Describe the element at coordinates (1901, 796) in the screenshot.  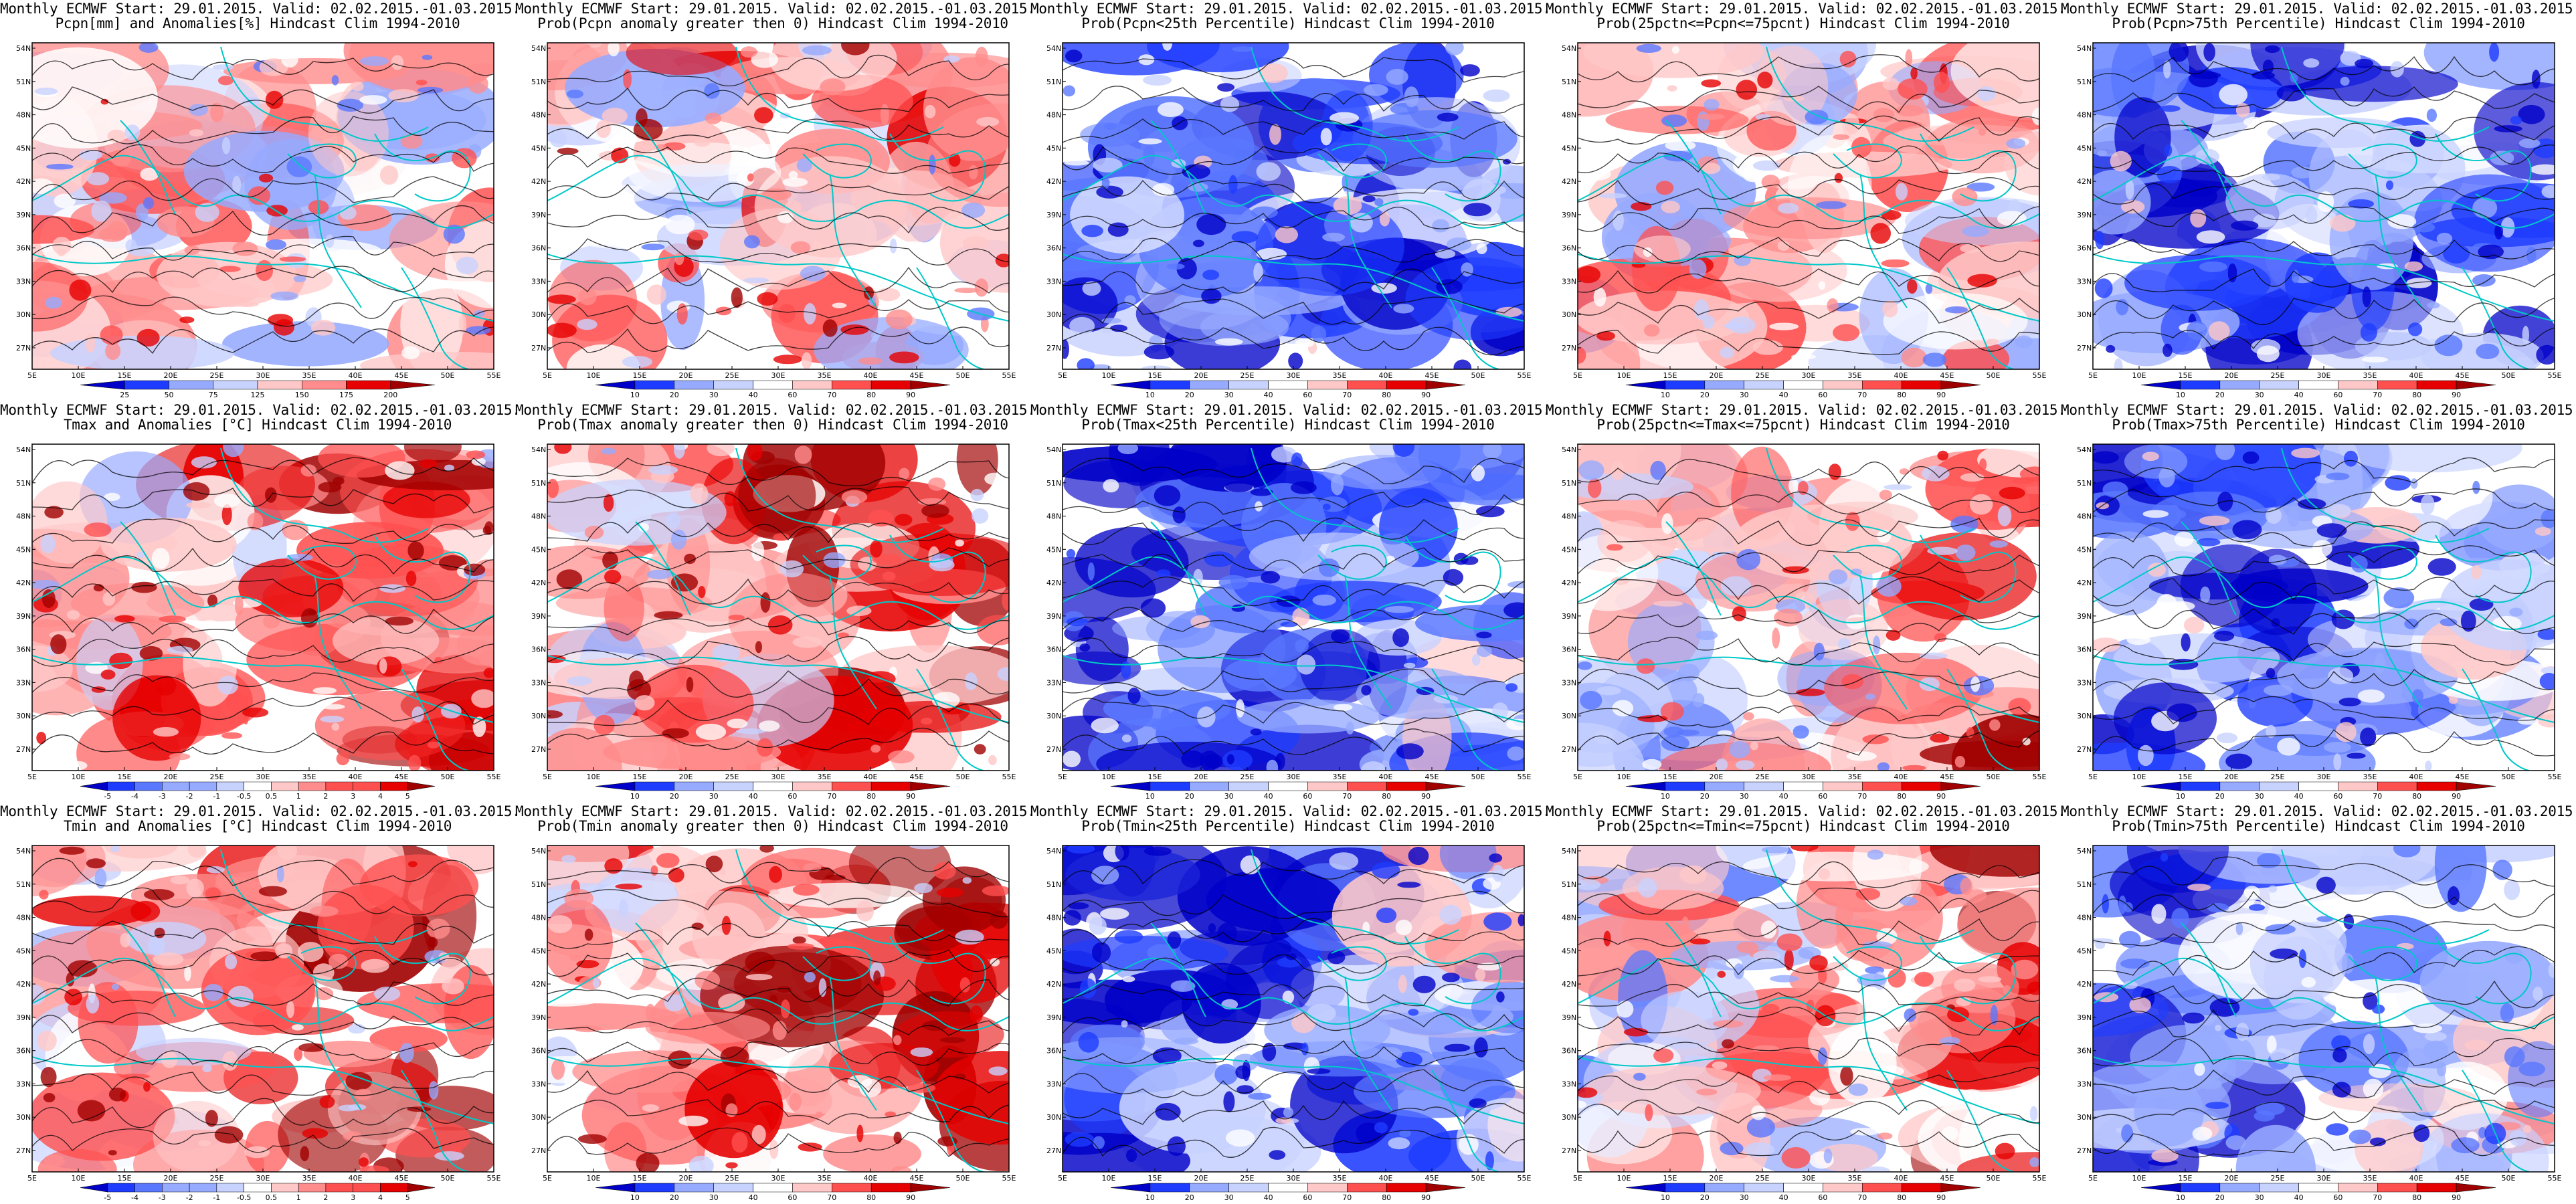
I see `colorbar-label: 80` at that location.